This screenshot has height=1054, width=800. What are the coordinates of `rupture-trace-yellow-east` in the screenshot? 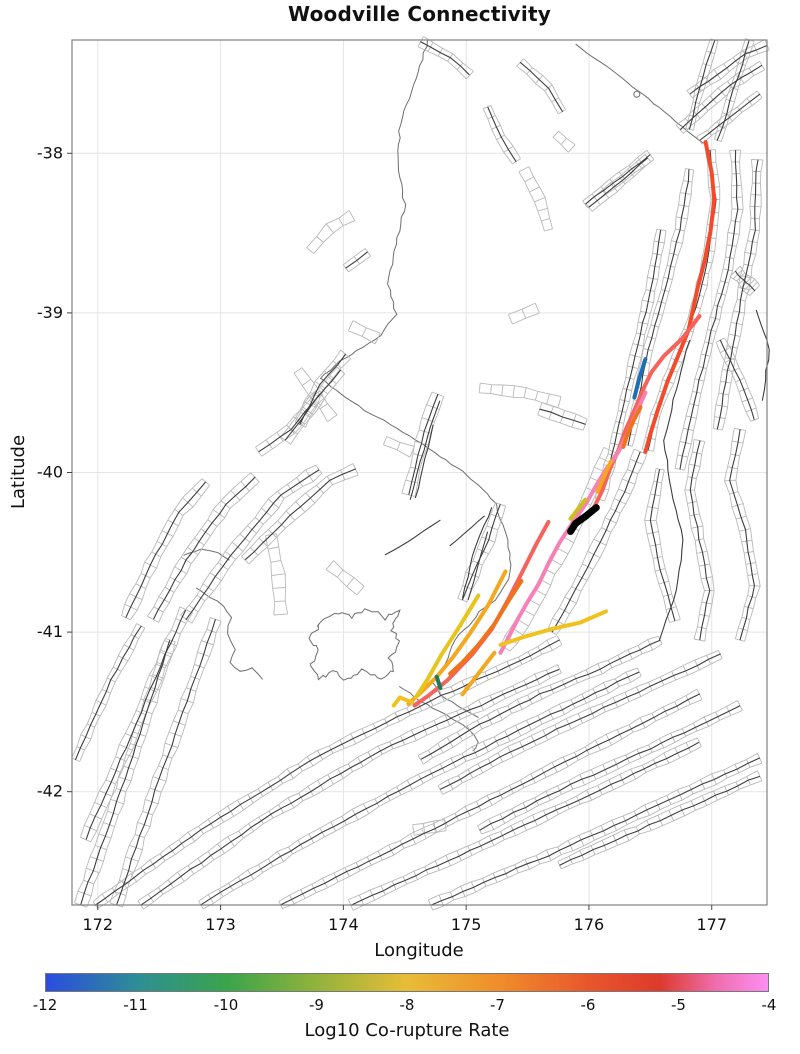 It's located at (553, 628).